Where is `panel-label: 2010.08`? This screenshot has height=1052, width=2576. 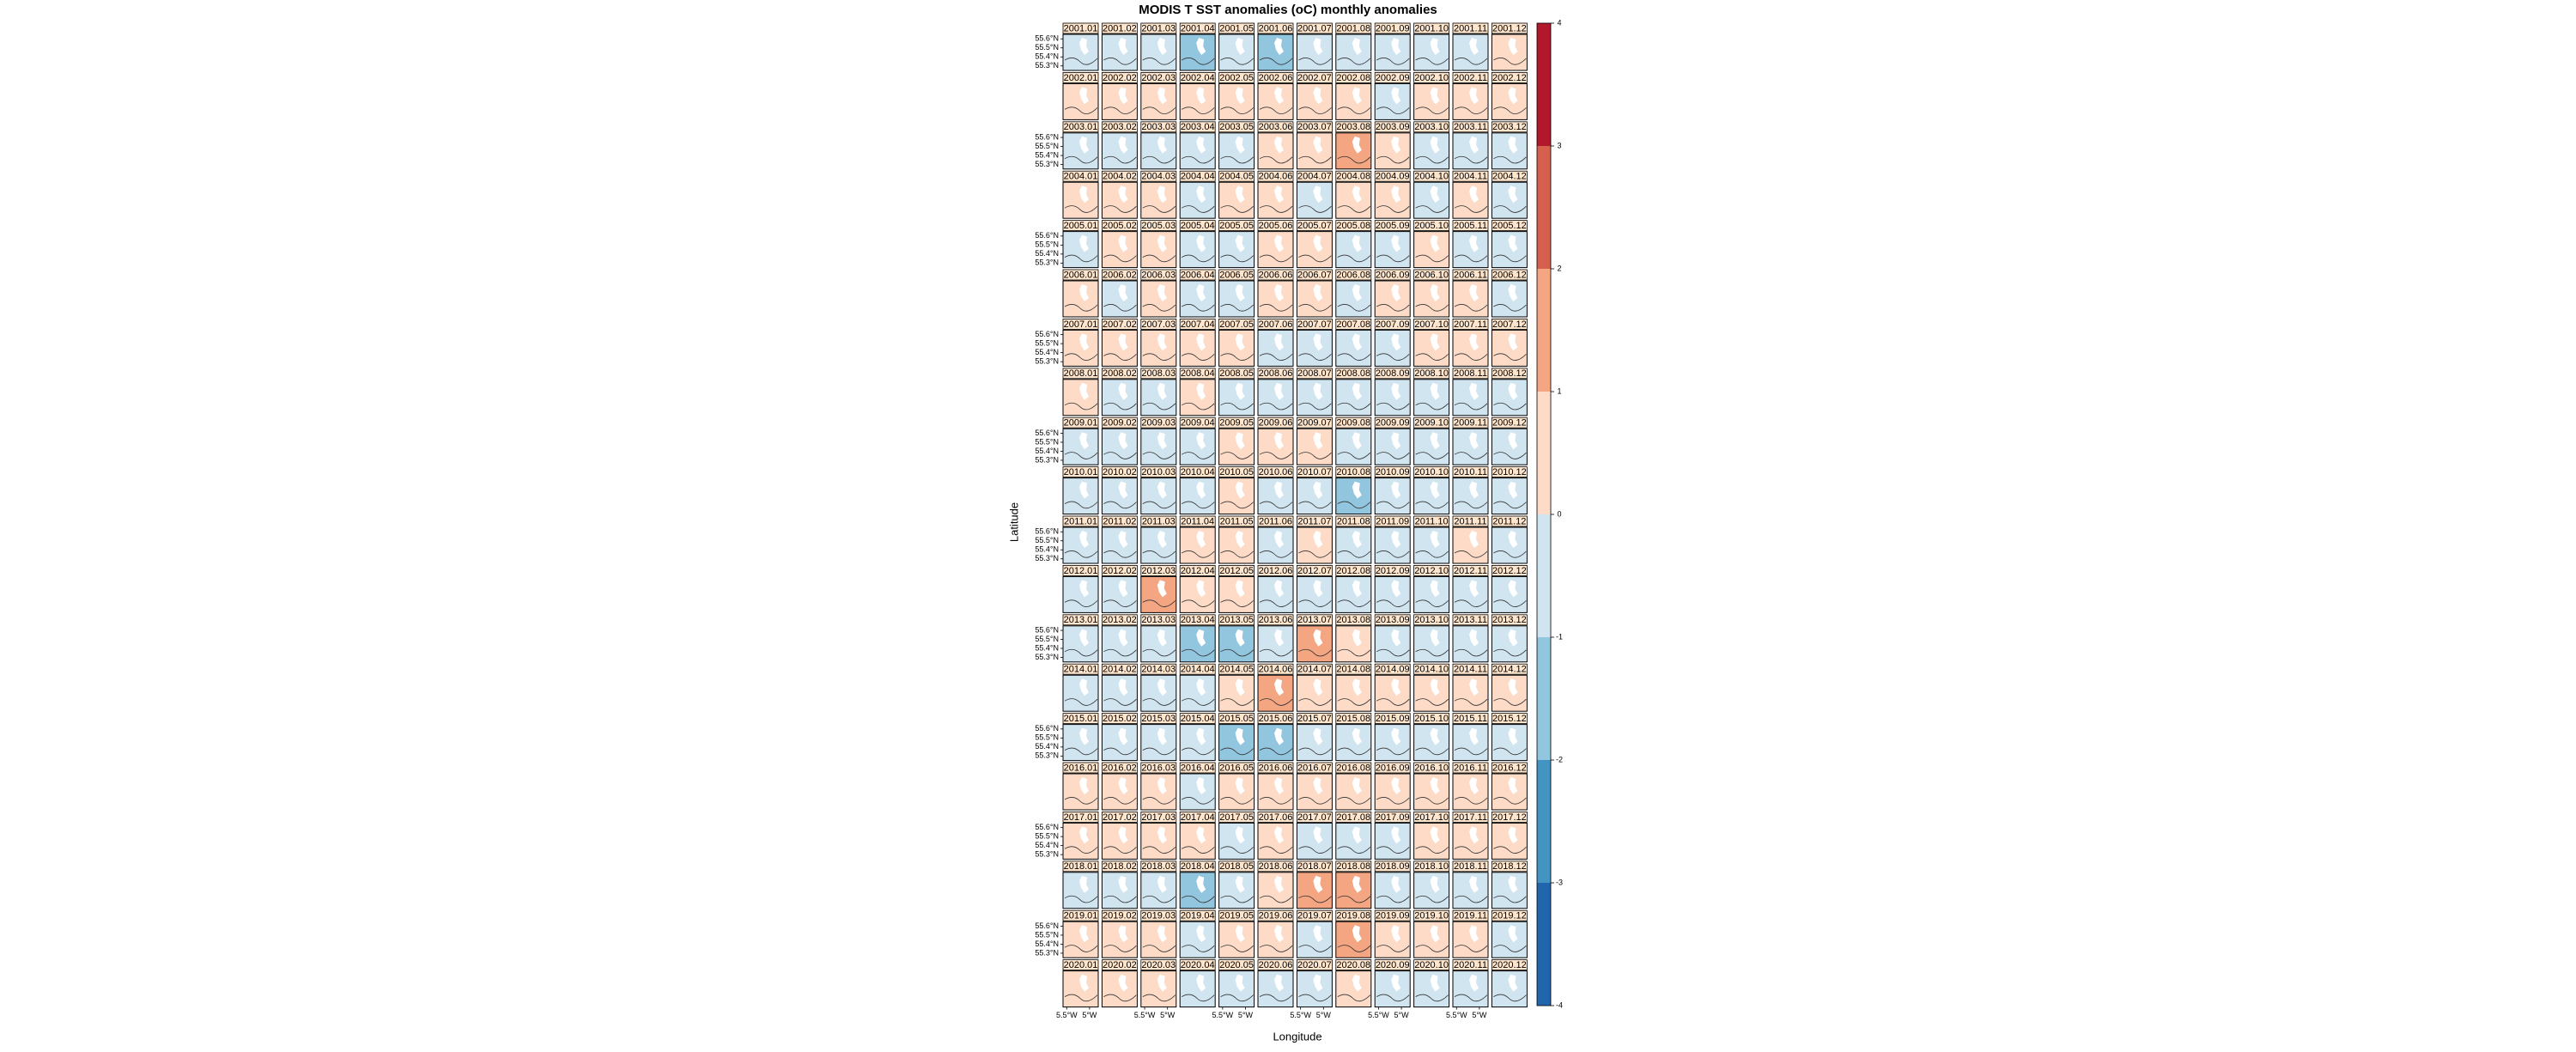 panel-label: 2010.08 is located at coordinates (1353, 472).